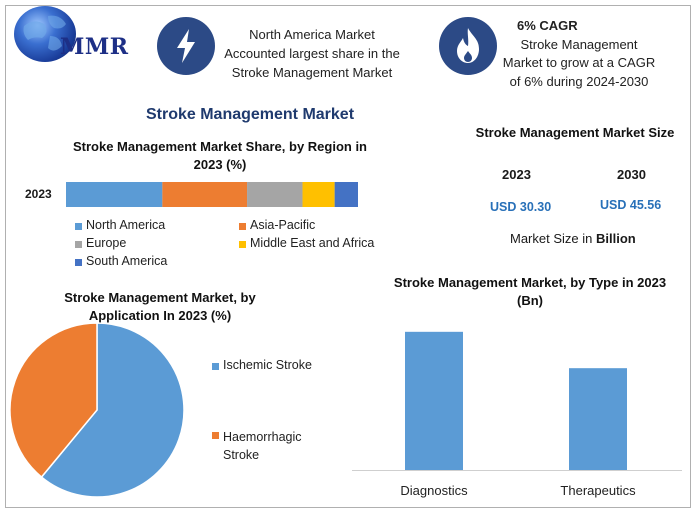 The height and width of the screenshot is (513, 697). Describe the element at coordinates (242, 226) in the screenshot. I see `legend-swatch-asia-pacific` at that location.